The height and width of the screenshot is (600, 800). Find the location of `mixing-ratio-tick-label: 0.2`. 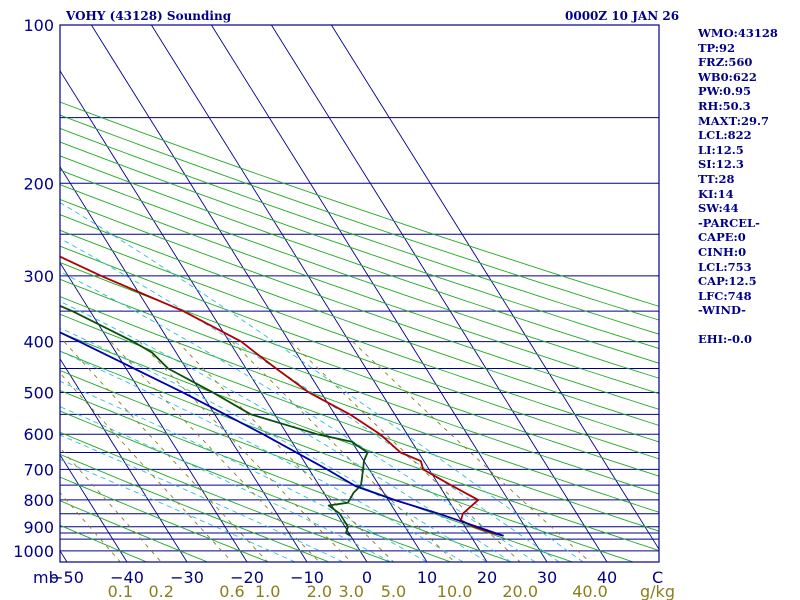

mixing-ratio-tick-label: 0.2 is located at coordinates (160, 591).